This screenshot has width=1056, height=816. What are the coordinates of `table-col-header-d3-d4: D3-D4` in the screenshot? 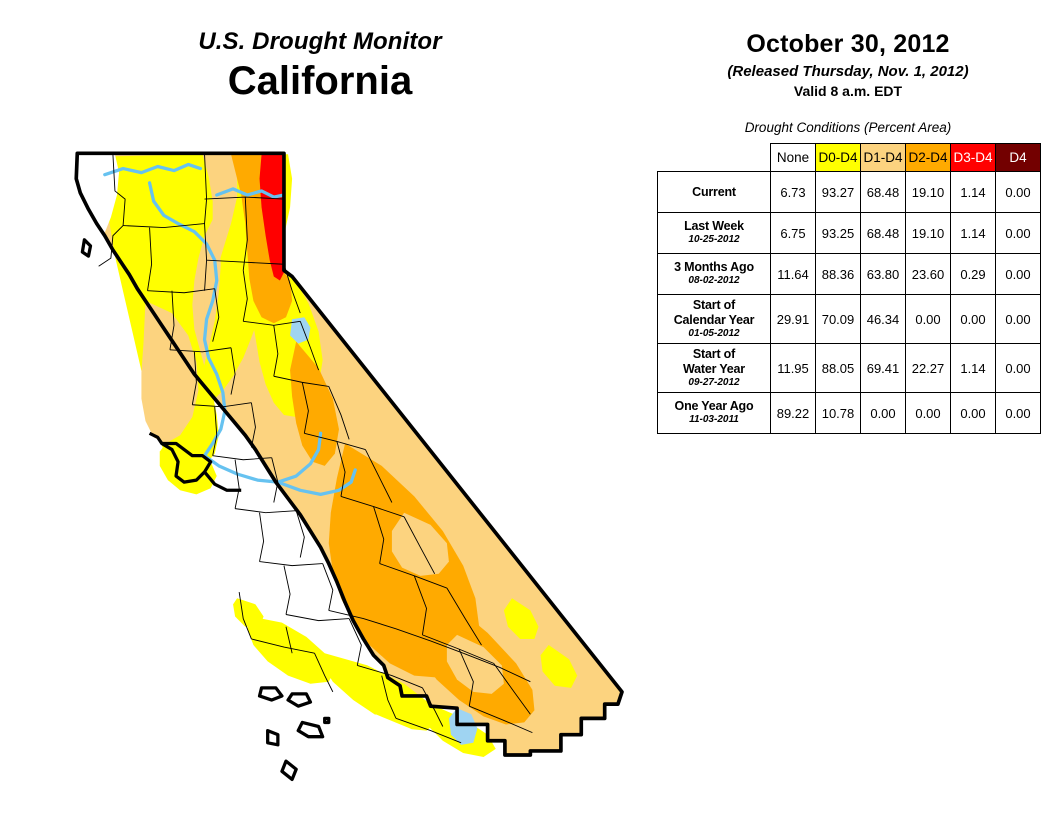 It's located at (973, 157).